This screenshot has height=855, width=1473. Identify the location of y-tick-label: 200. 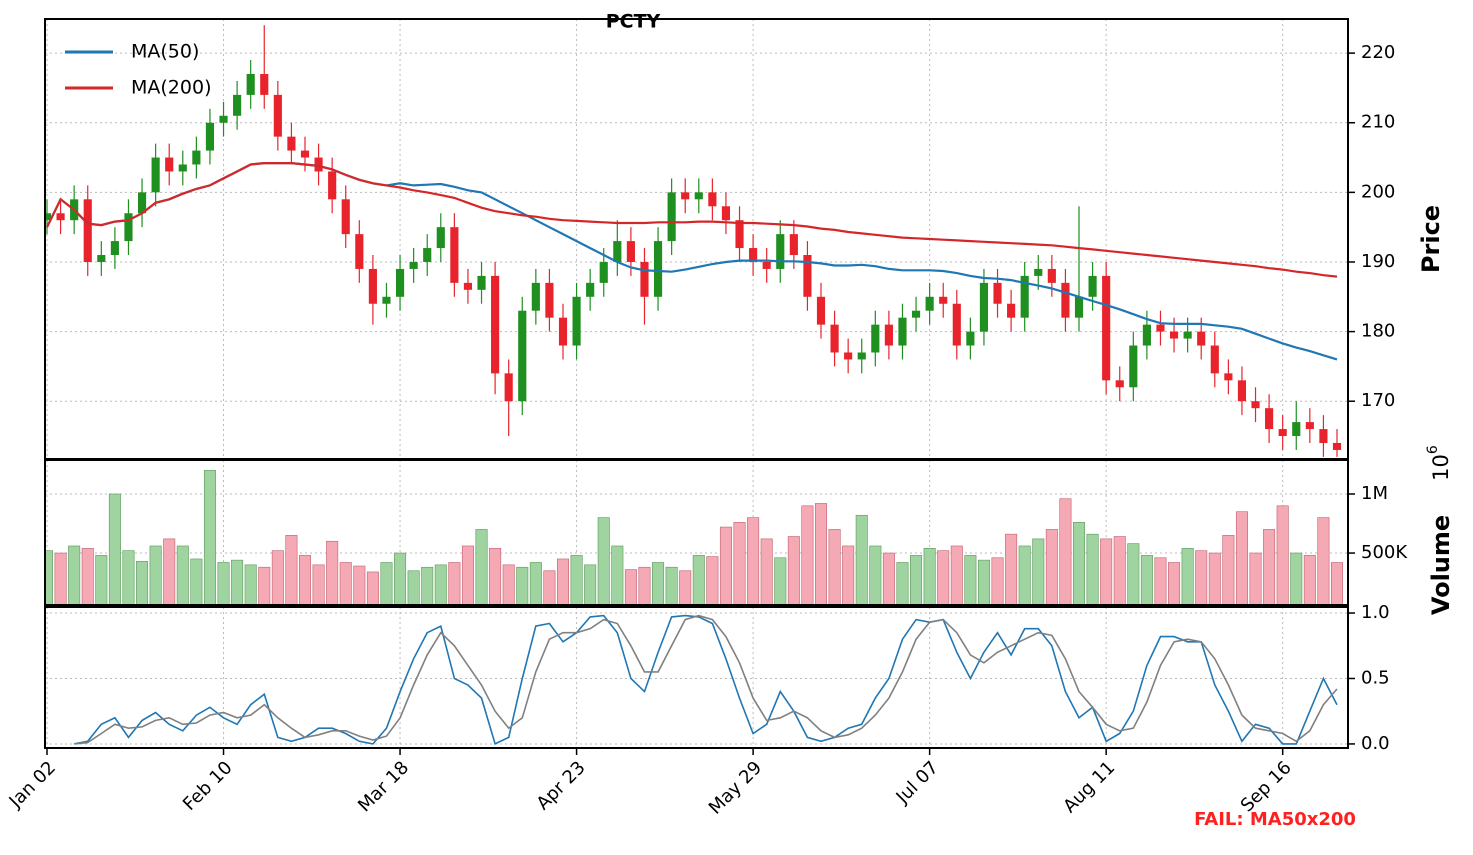
(1378, 191).